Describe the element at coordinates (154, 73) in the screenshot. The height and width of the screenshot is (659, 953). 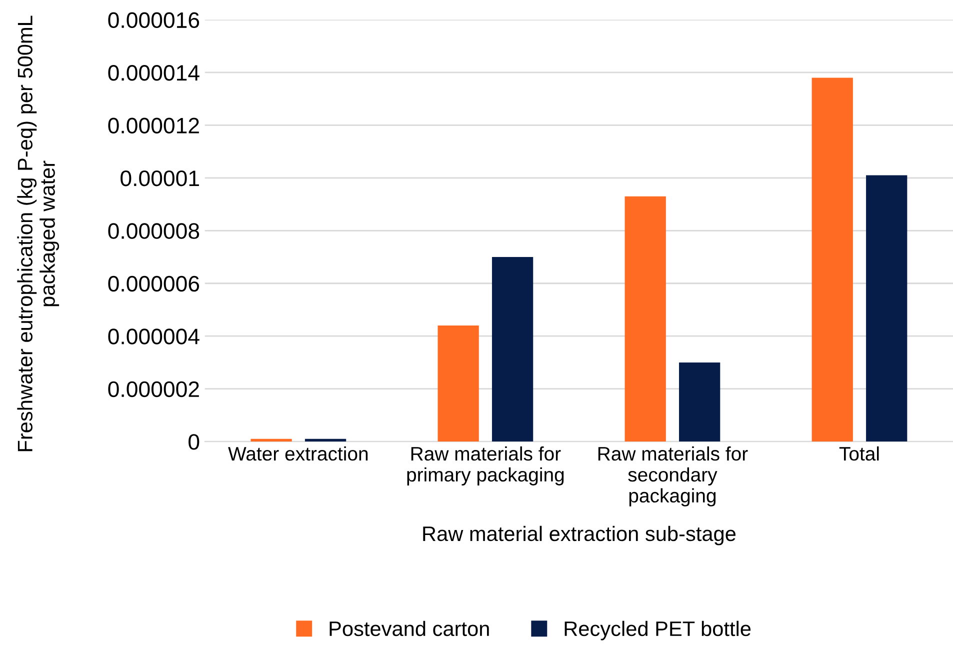
I see `y-tick-label: 0.000014` at that location.